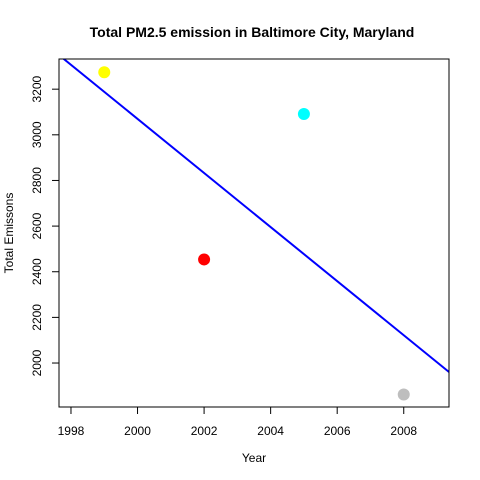  I want to click on y-tick-label: 3200, so click(37, 88).